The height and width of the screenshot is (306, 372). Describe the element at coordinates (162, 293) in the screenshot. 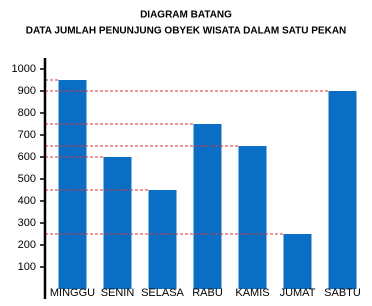

I see `x-tick-label: SELASA` at that location.